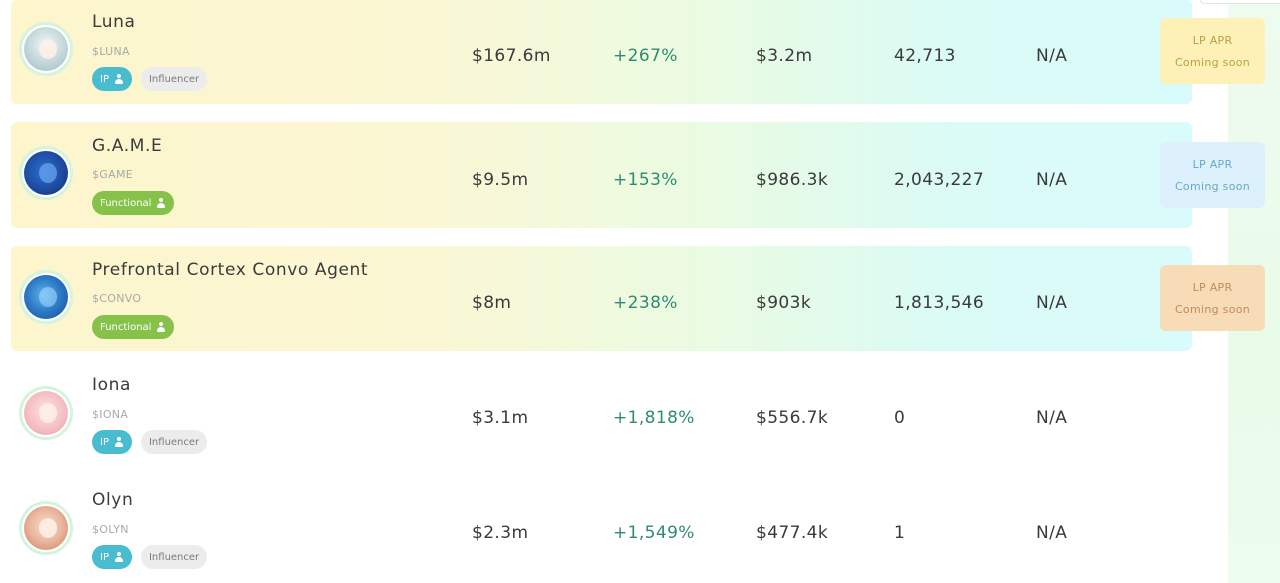  I want to click on holders: 2,043,227, so click(939, 180).